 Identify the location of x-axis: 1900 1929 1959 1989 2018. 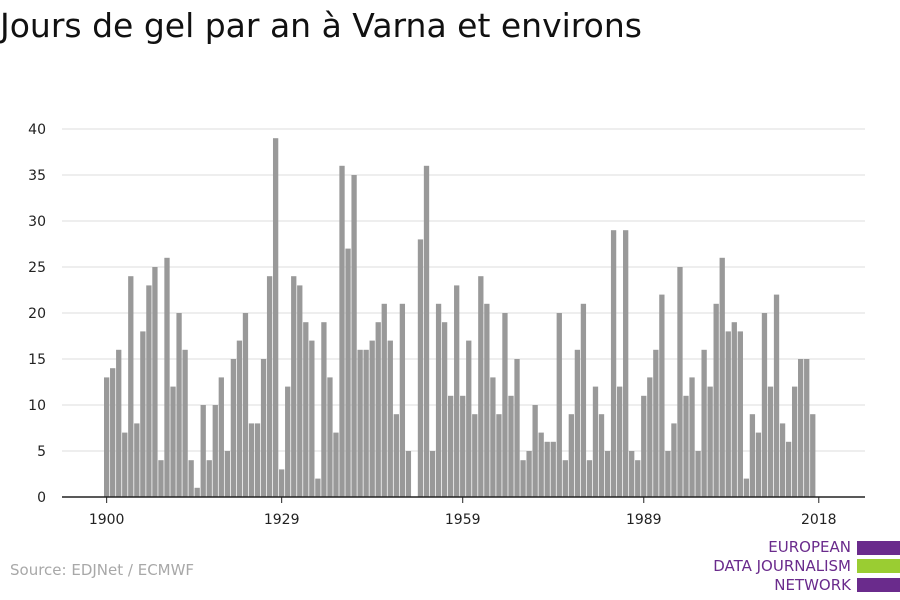
(463, 512).